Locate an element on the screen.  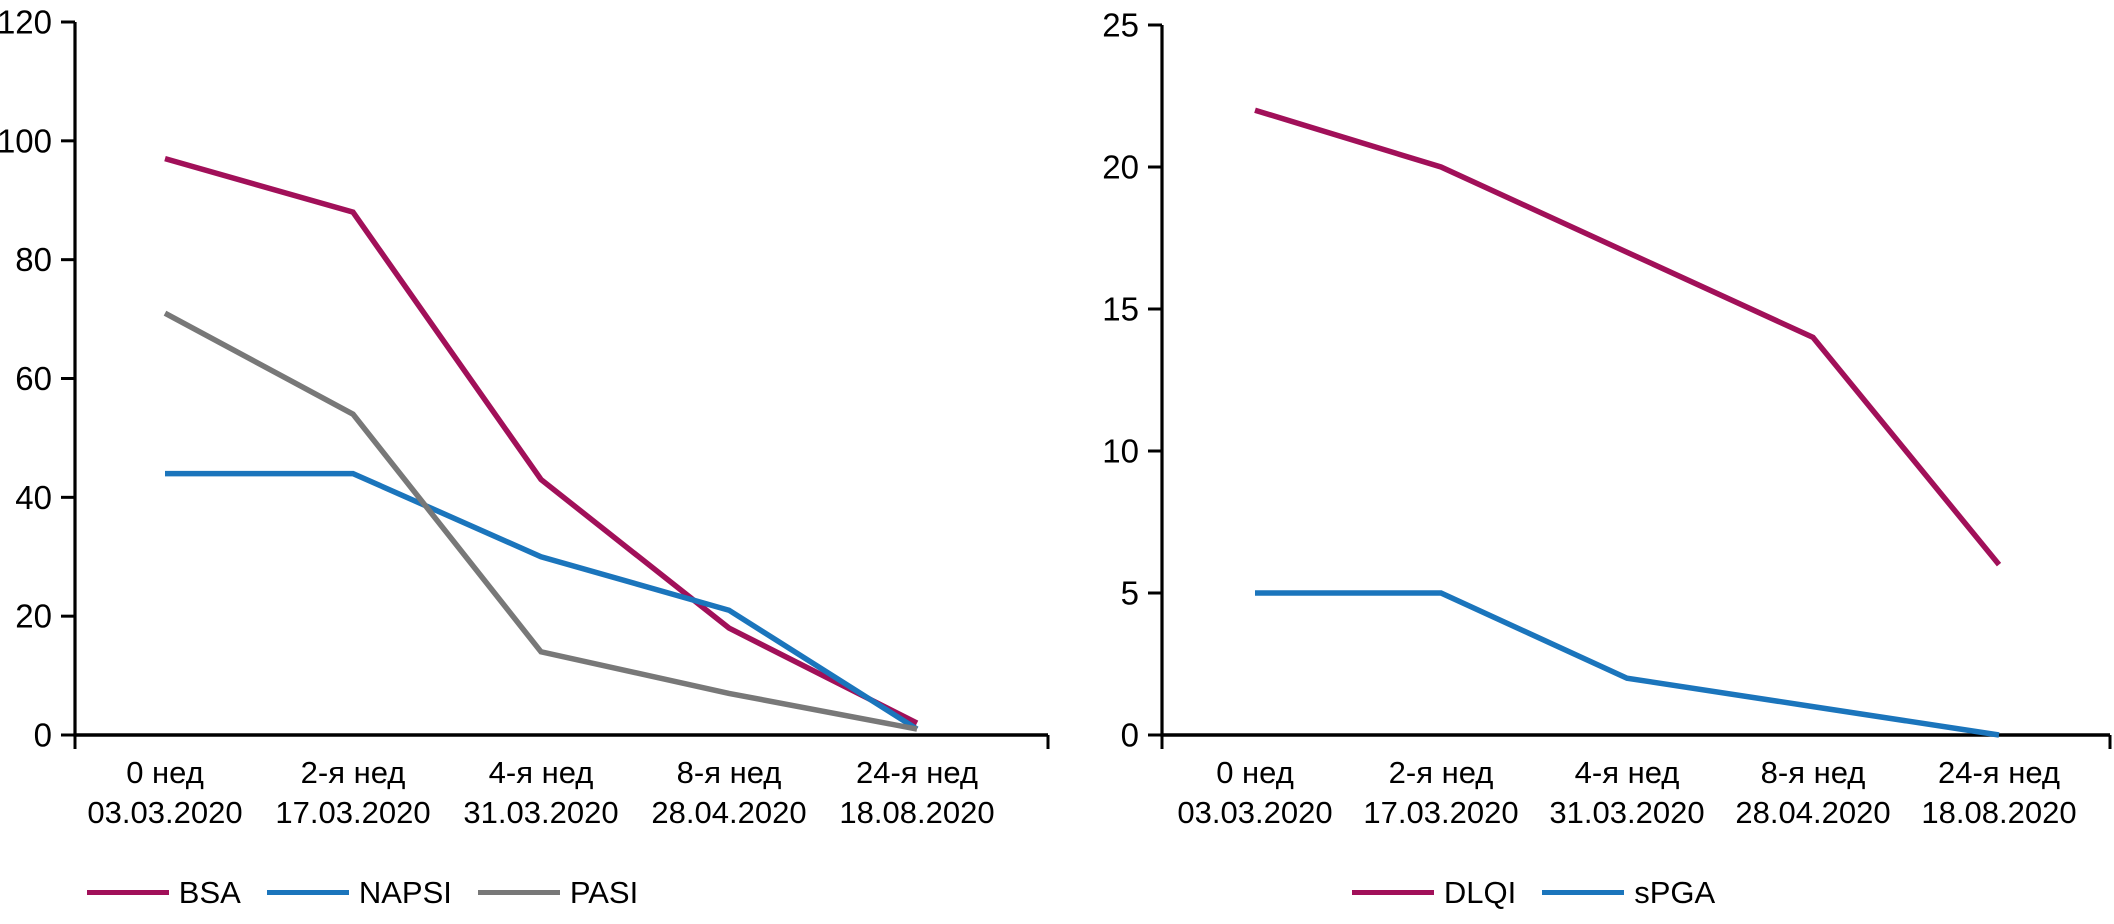
y-tick-label: 40 is located at coordinates (33, 497).